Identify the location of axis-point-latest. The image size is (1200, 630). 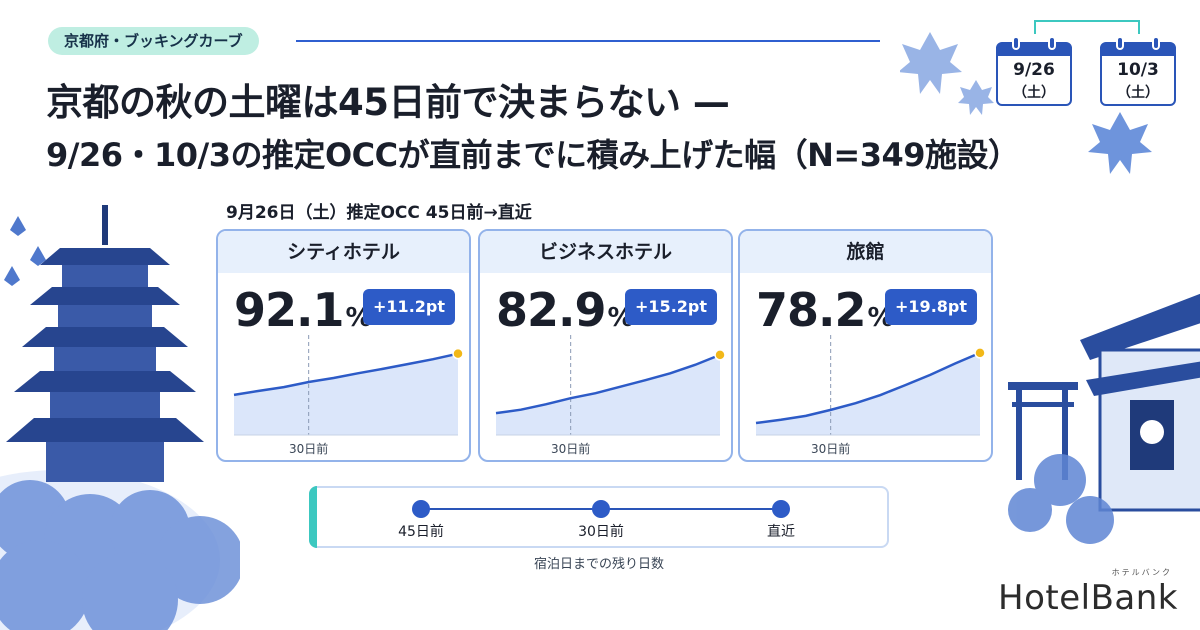
(781, 509).